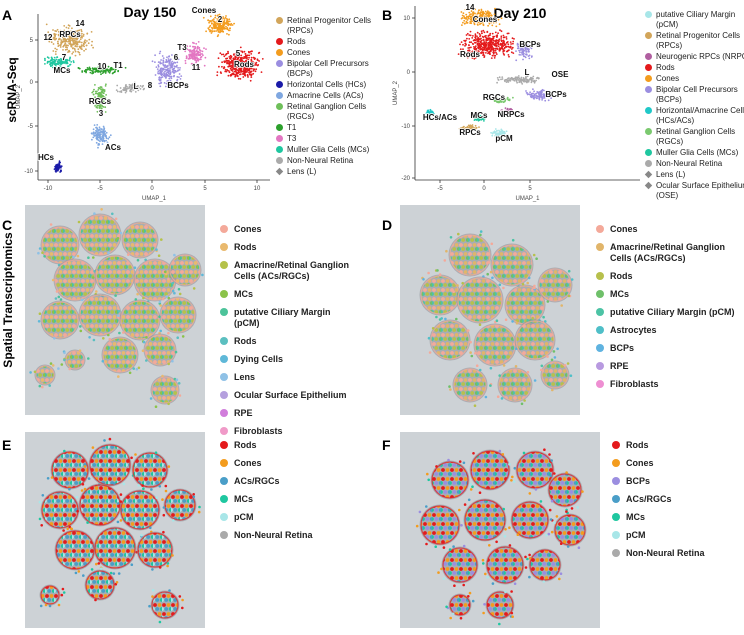  What do you see at coordinates (561, 74) in the screenshot?
I see `cluster-label: OSE` at bounding box center [561, 74].